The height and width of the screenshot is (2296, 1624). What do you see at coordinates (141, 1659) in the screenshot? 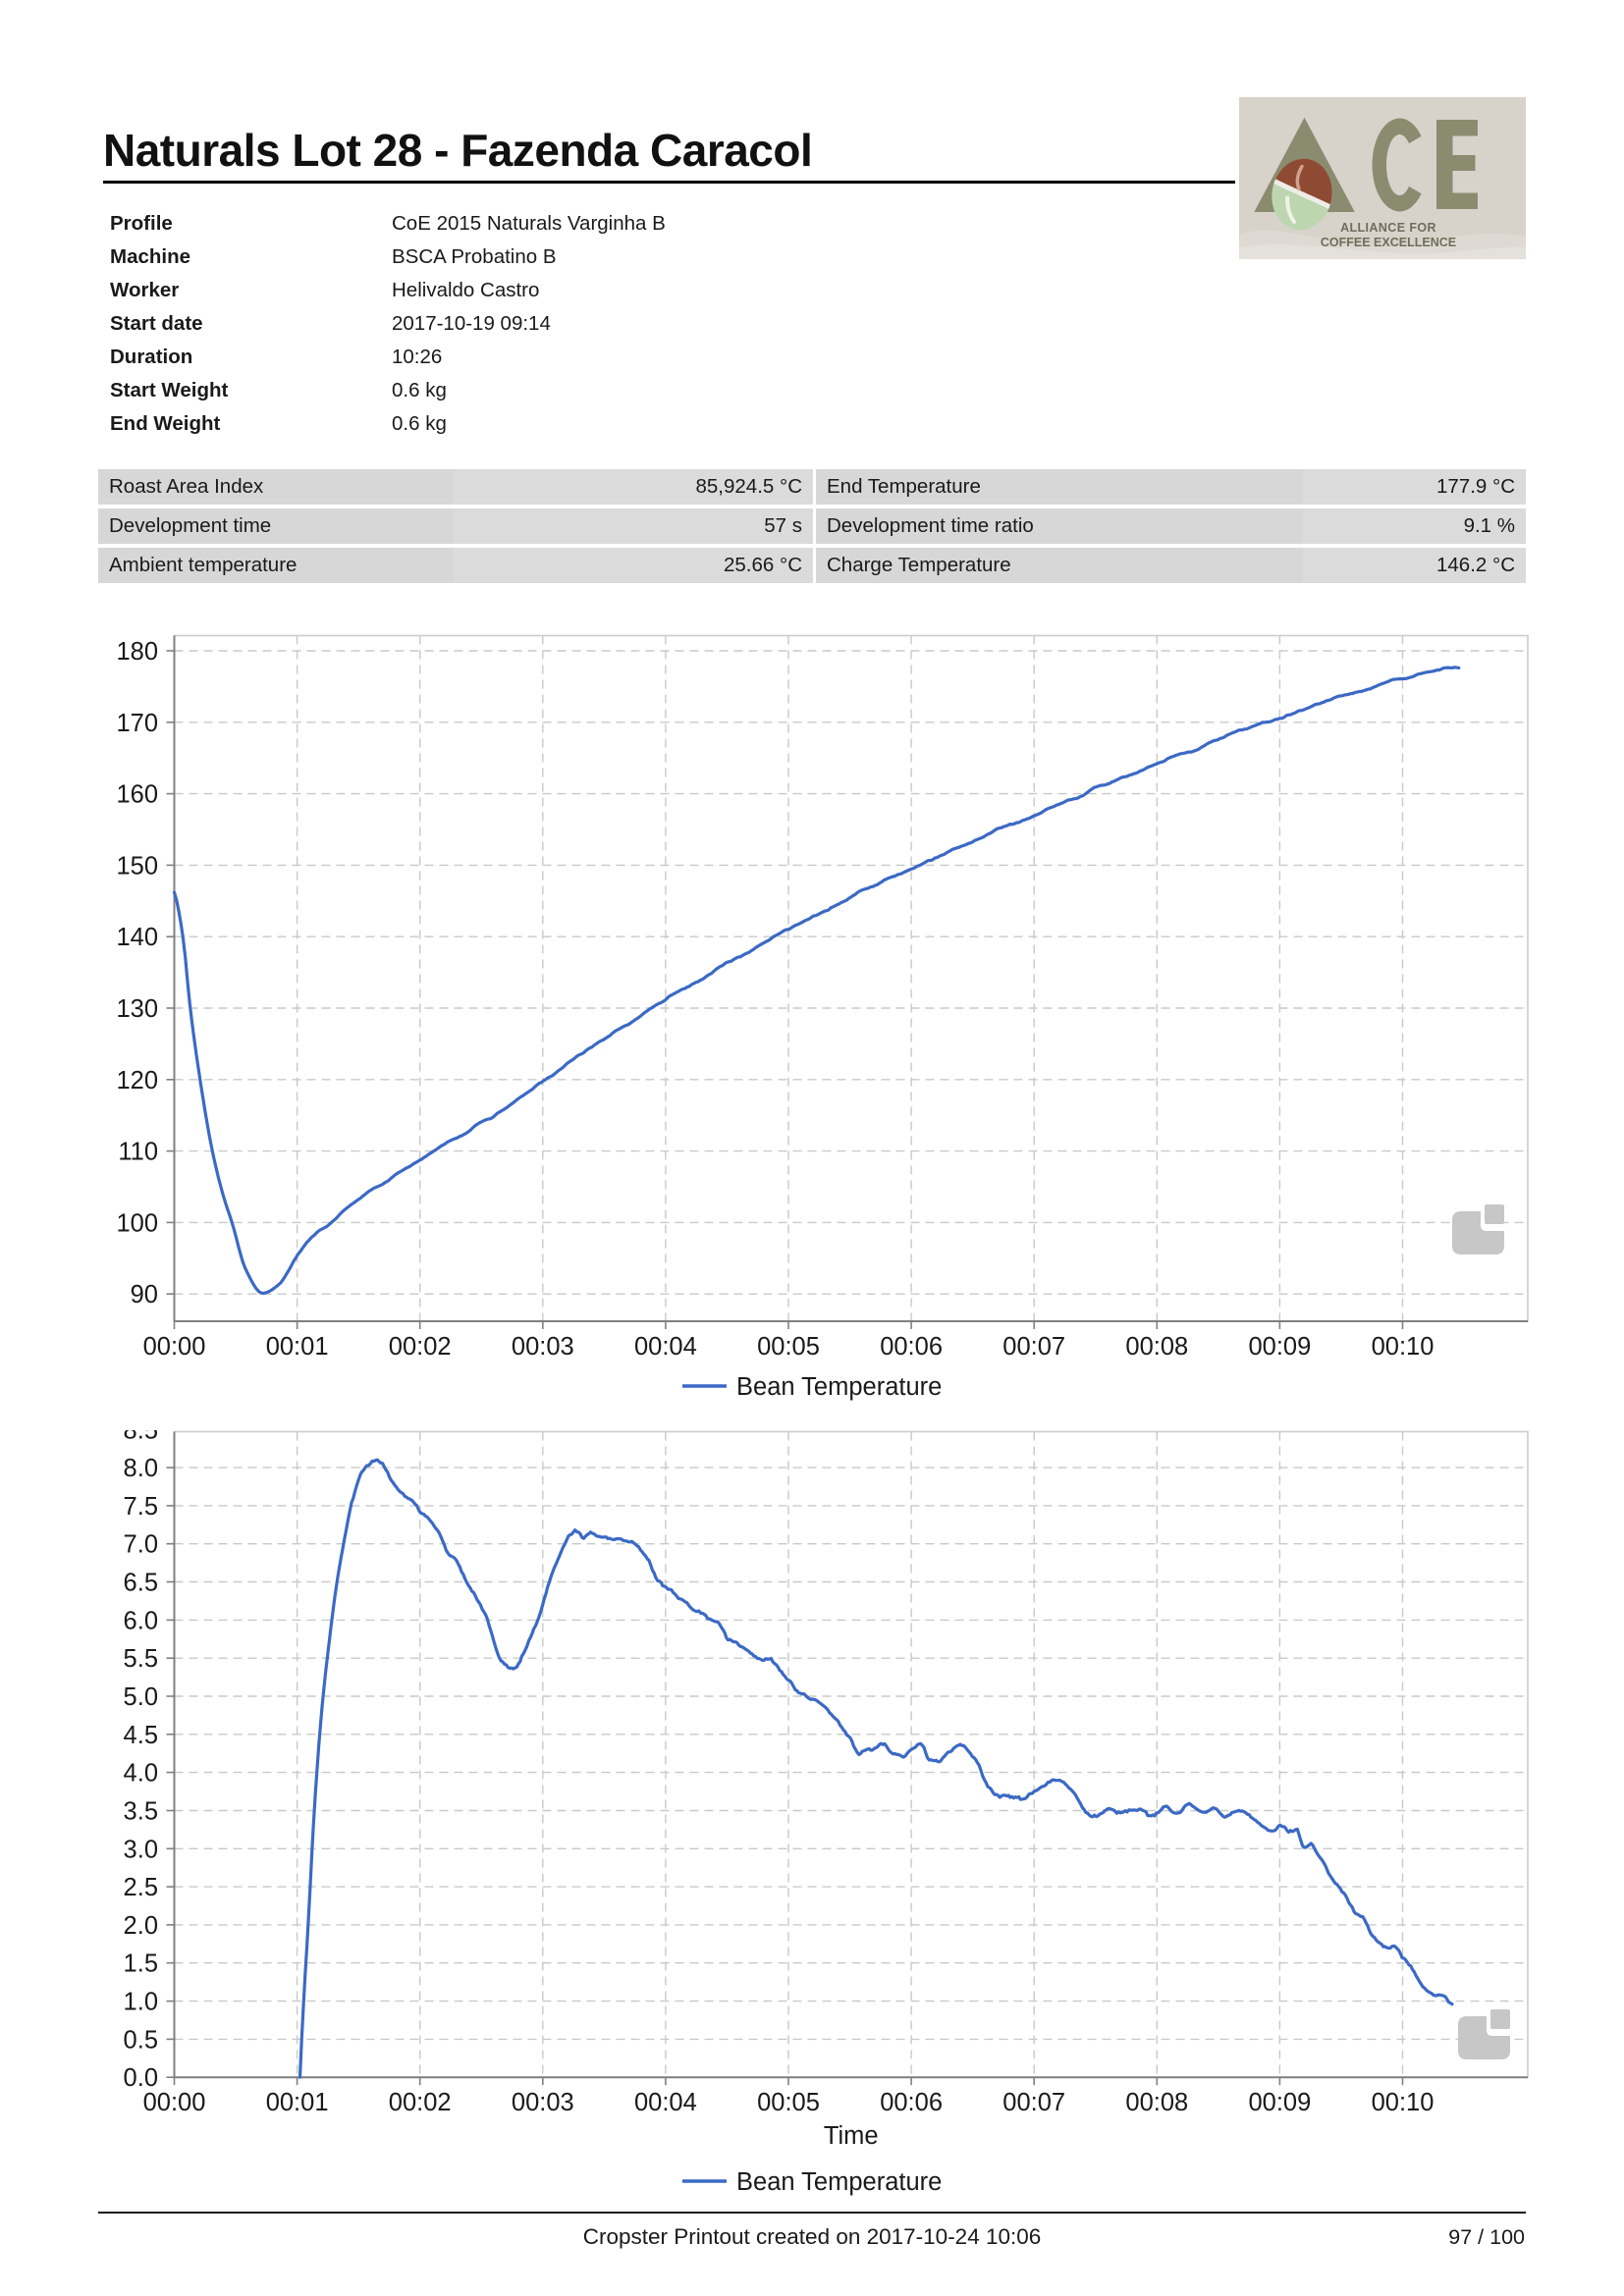
I see `svg-text: 5.5` at bounding box center [141, 1659].